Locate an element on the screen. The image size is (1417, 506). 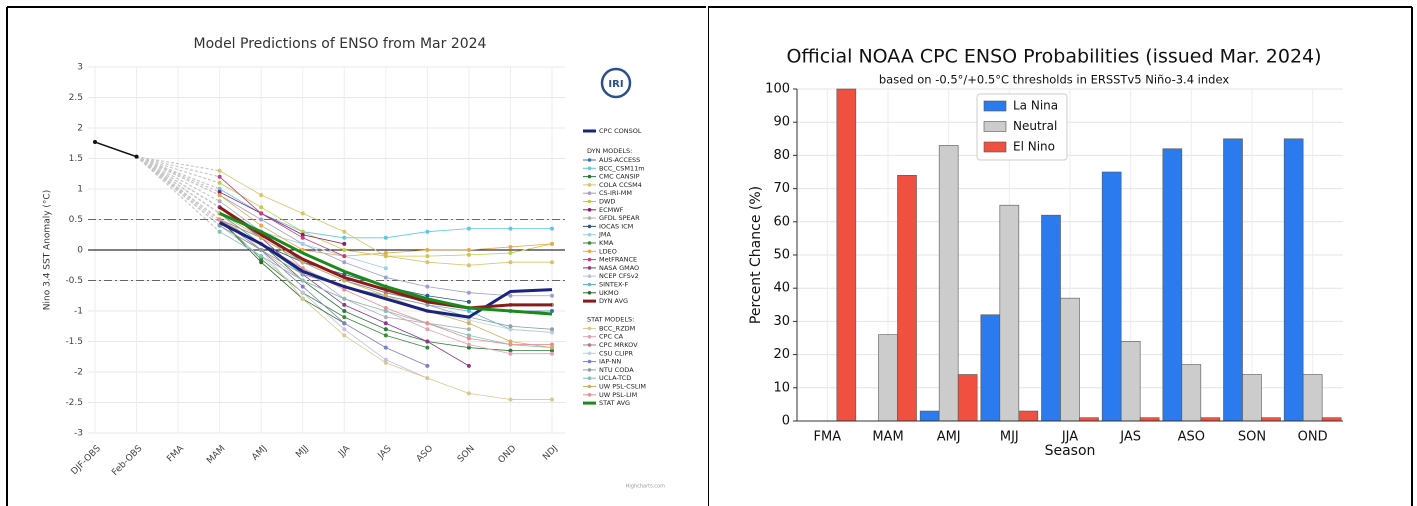
y-tick-label: 2.5 is located at coordinates (76, 98).